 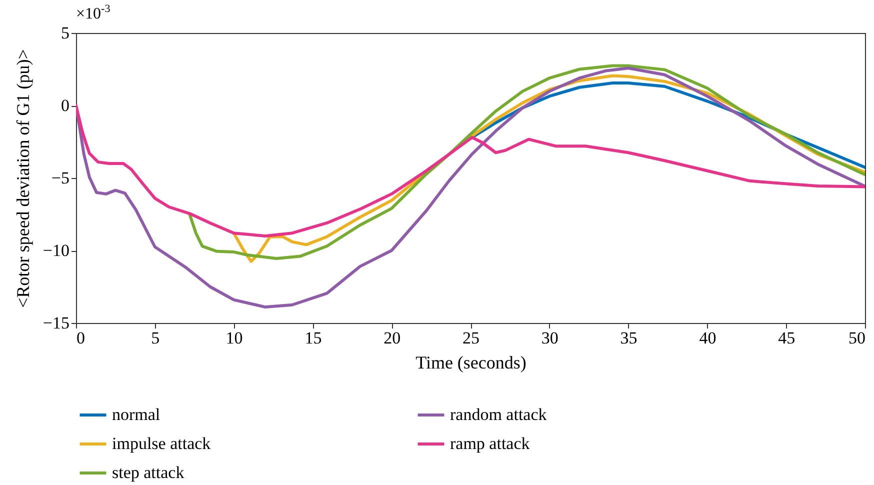 I want to click on x-tick-label: 35, so click(x=629, y=338).